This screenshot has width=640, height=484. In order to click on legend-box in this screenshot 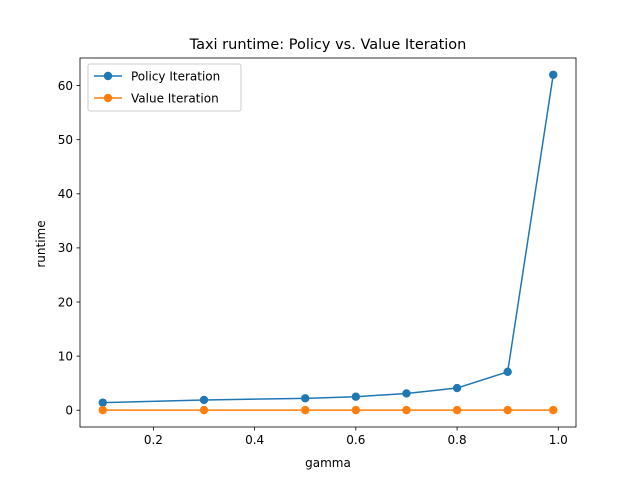, I will do `click(164, 87)`.